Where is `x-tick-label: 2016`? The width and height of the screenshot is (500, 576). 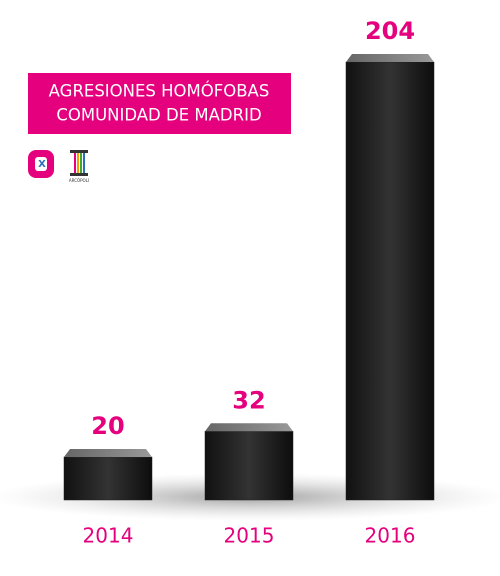 x-tick-label: 2016 is located at coordinates (390, 536).